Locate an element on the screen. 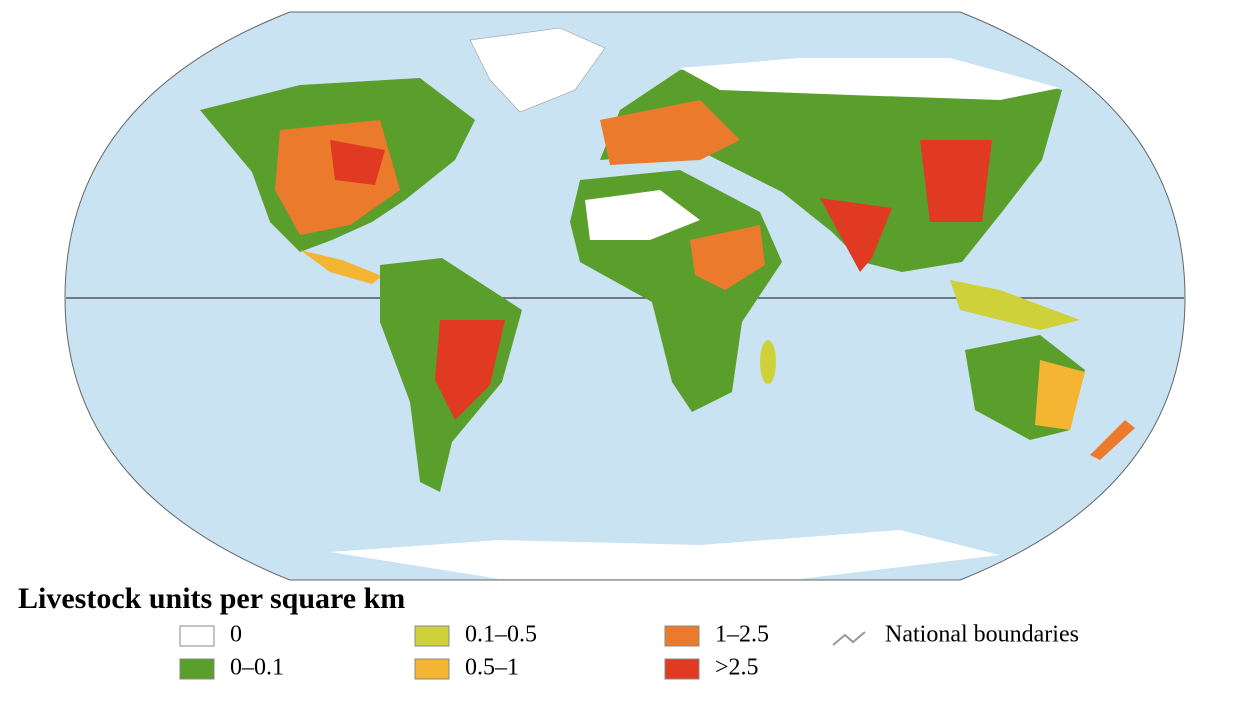  legend-label: 0.1–0.5 is located at coordinates (501, 635).